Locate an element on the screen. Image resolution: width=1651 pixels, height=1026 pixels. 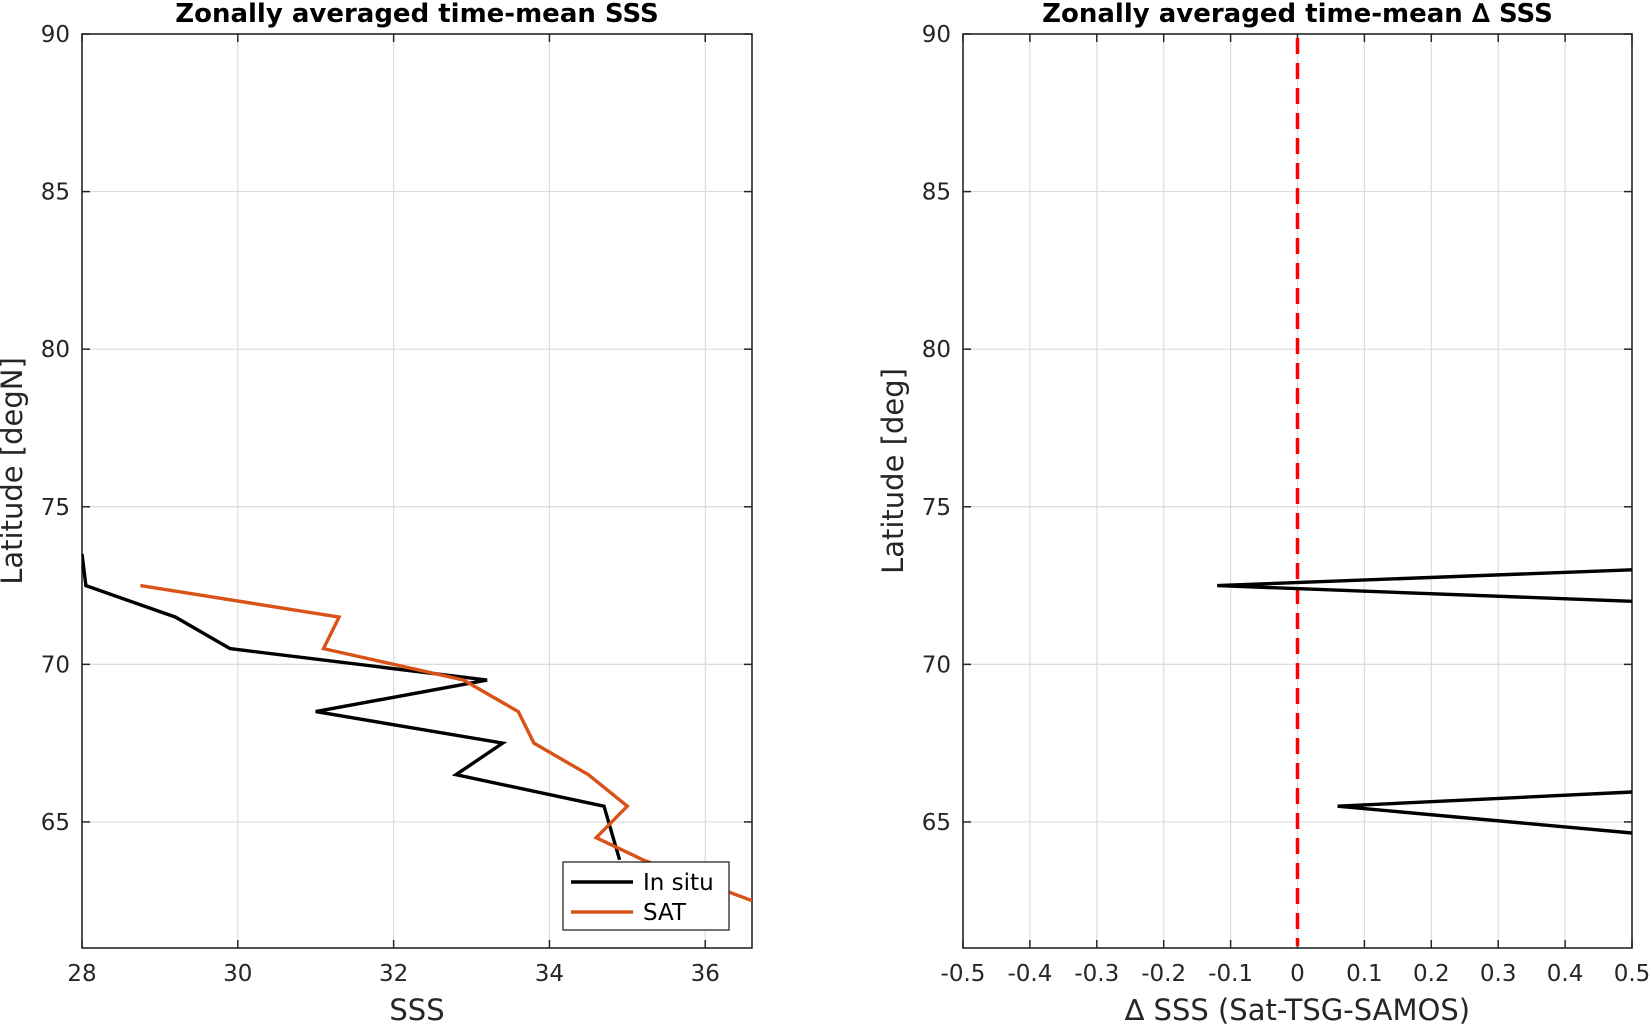
panel1-ytick-label-1: 70 is located at coordinates (936, 665).